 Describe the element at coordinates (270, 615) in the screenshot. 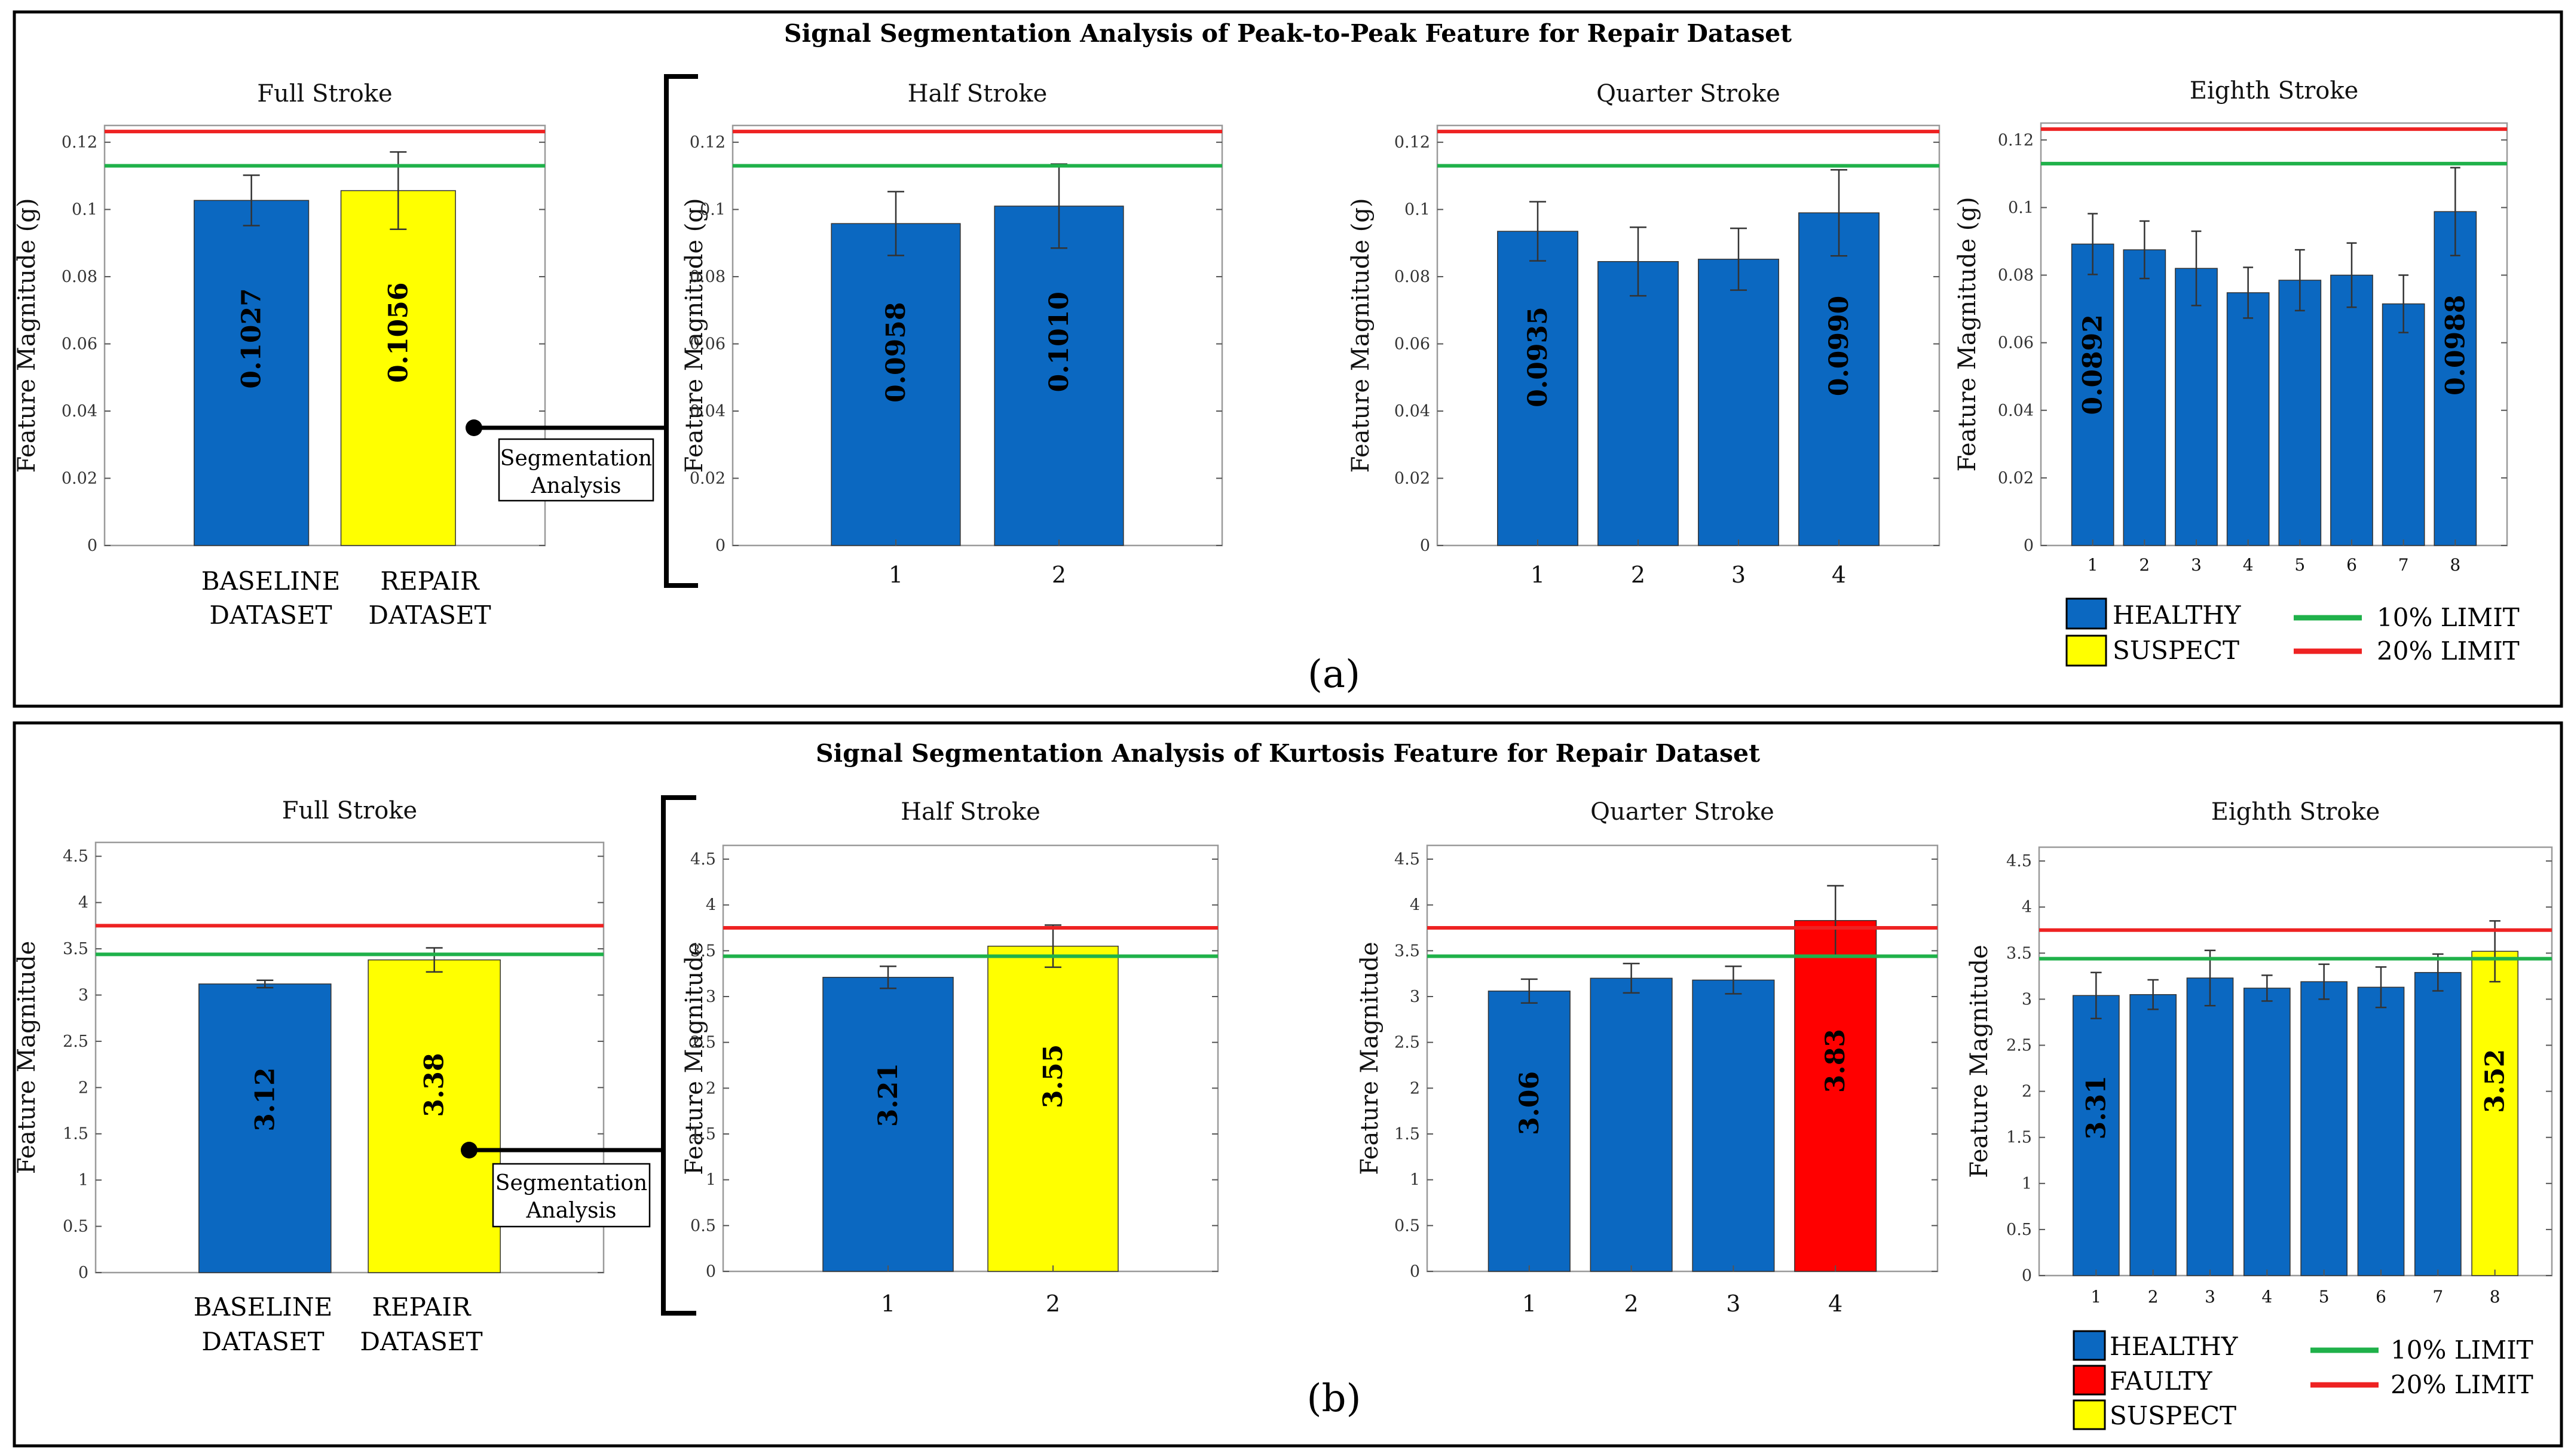

I see `baseline-dataset-label-line2: DATASET` at that location.